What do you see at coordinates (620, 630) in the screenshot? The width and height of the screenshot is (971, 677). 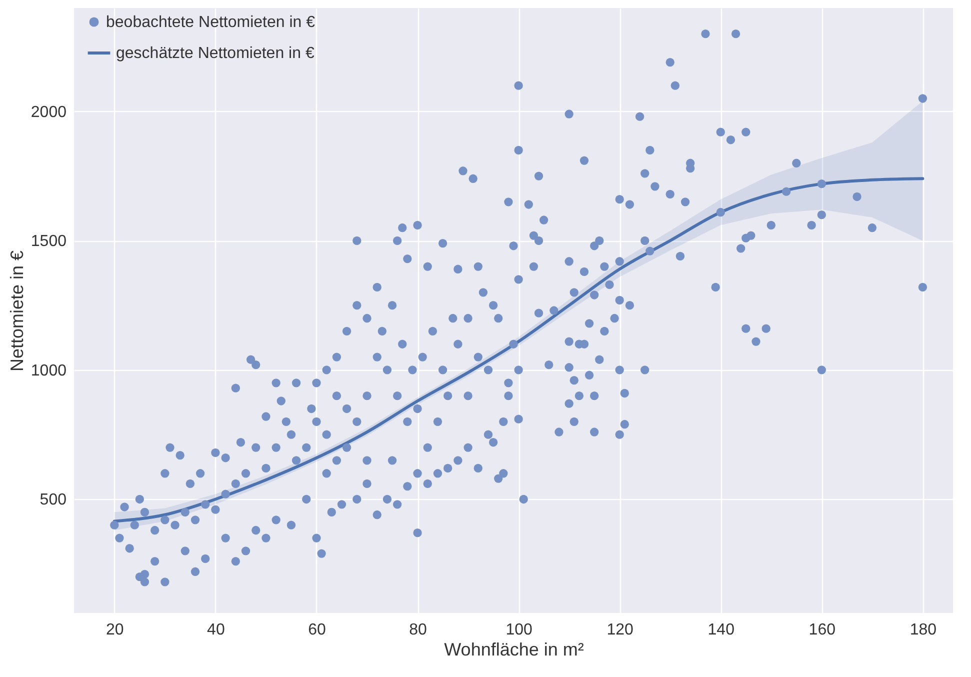 I see `x-tick-label: 120` at bounding box center [620, 630].